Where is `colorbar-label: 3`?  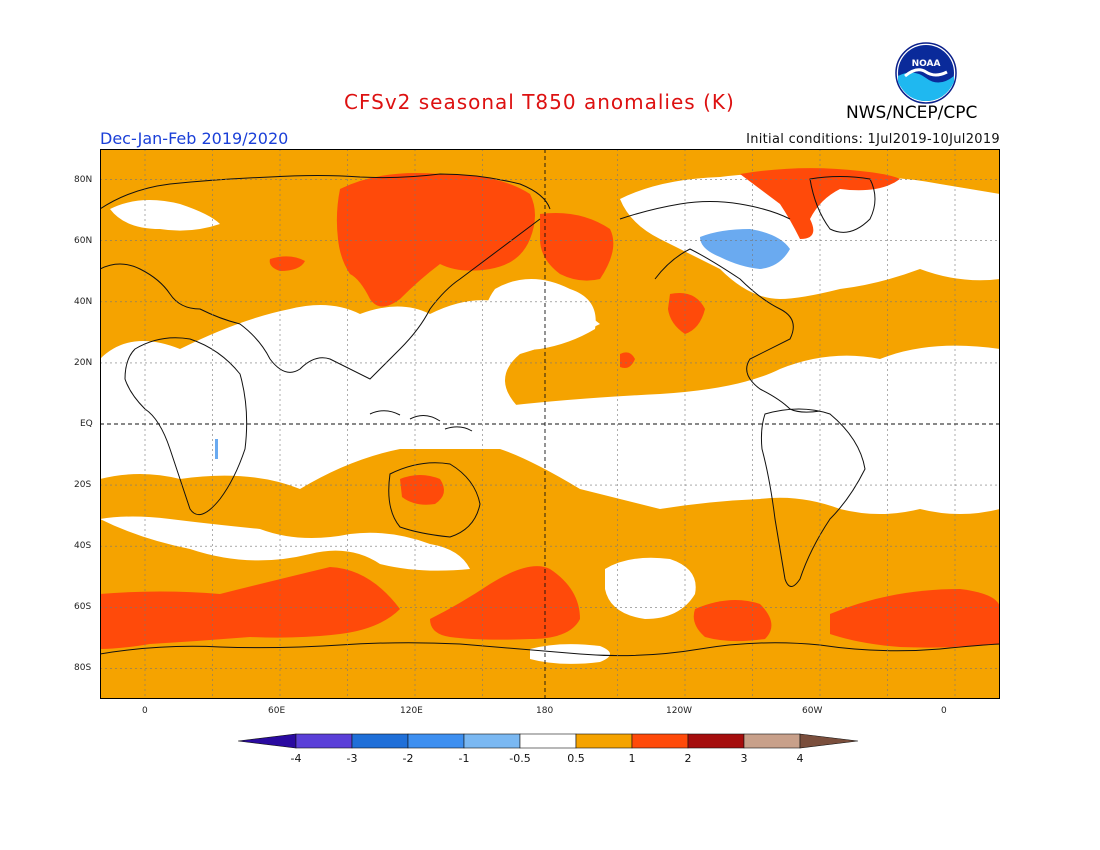 colorbar-label: 3 is located at coordinates (744, 758).